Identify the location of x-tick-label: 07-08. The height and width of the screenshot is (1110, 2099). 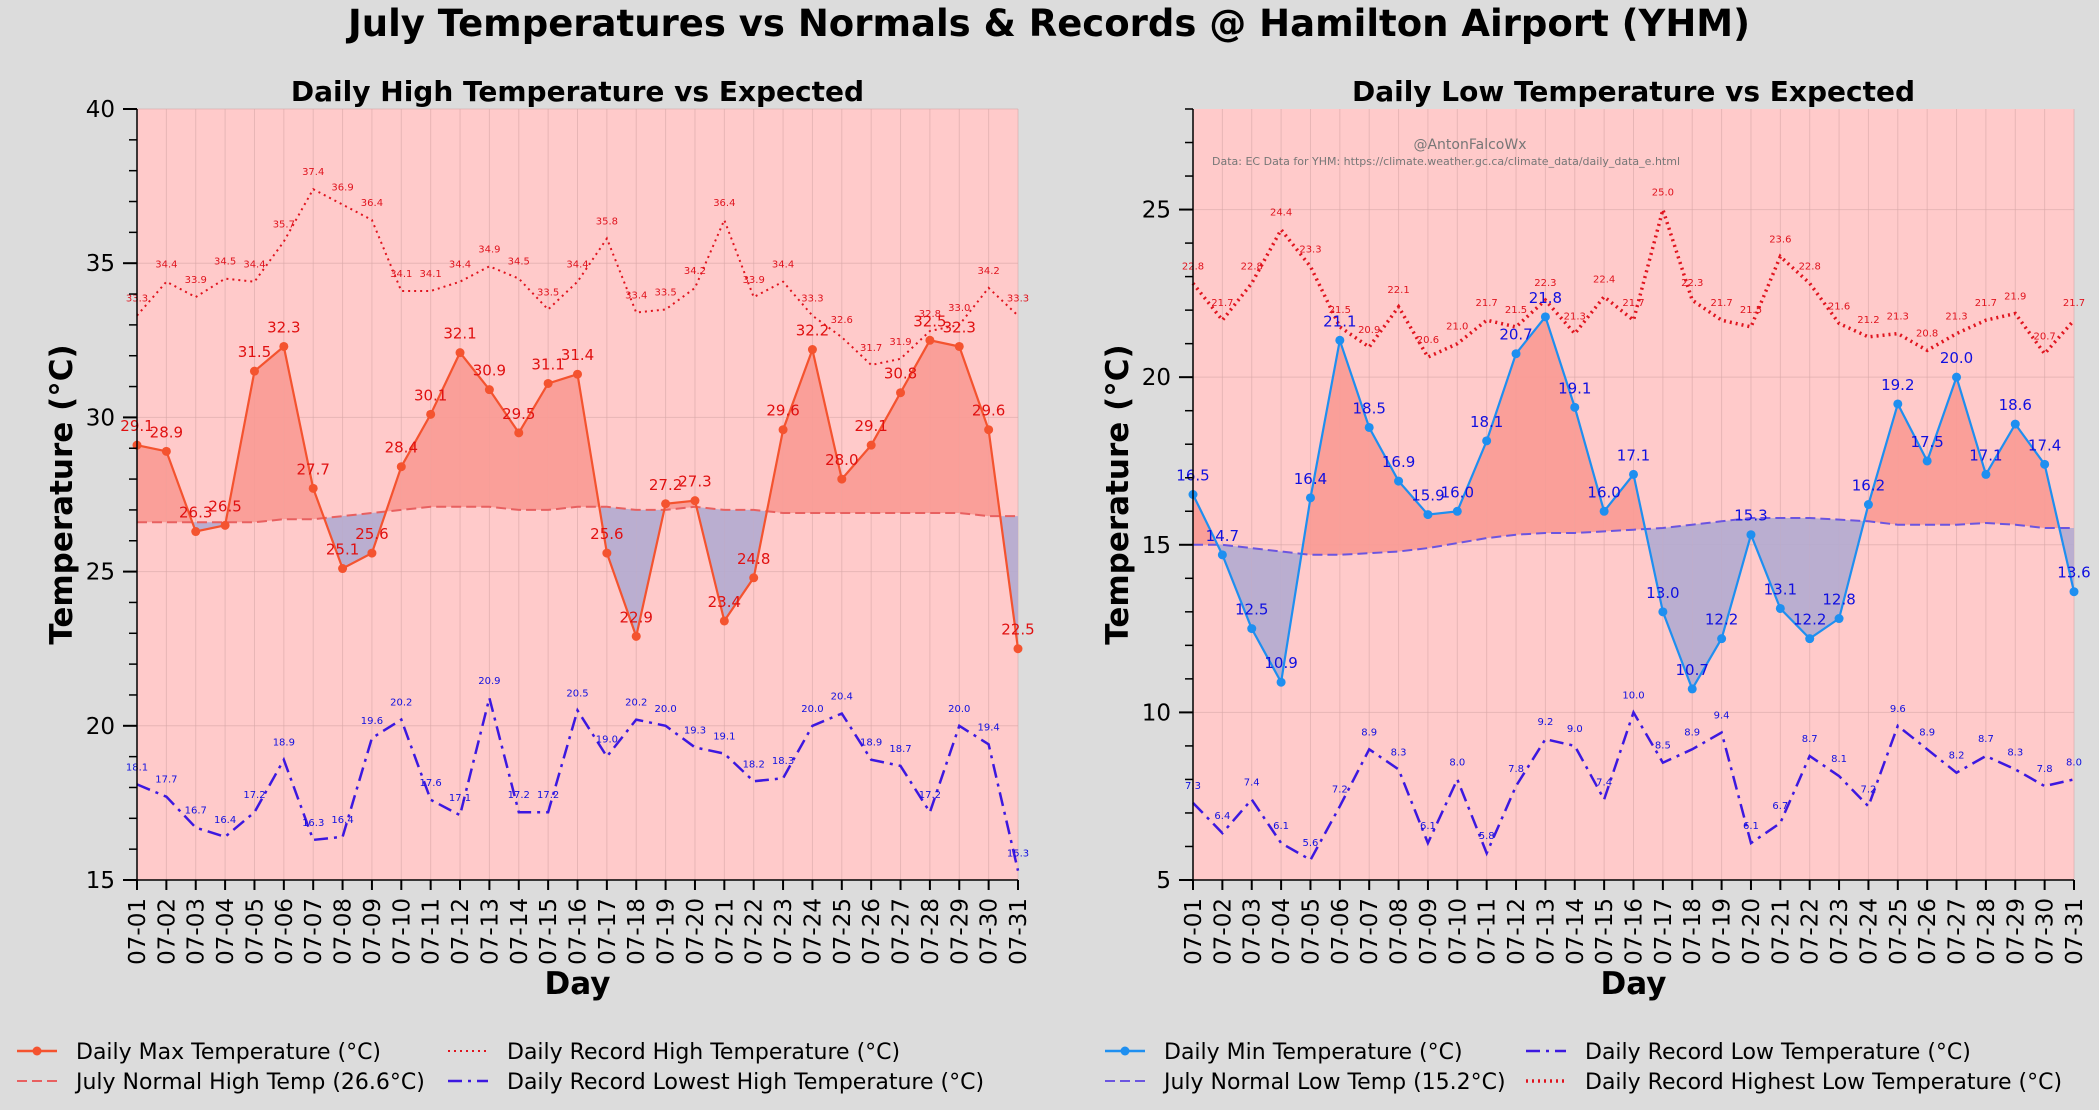
(1400, 931).